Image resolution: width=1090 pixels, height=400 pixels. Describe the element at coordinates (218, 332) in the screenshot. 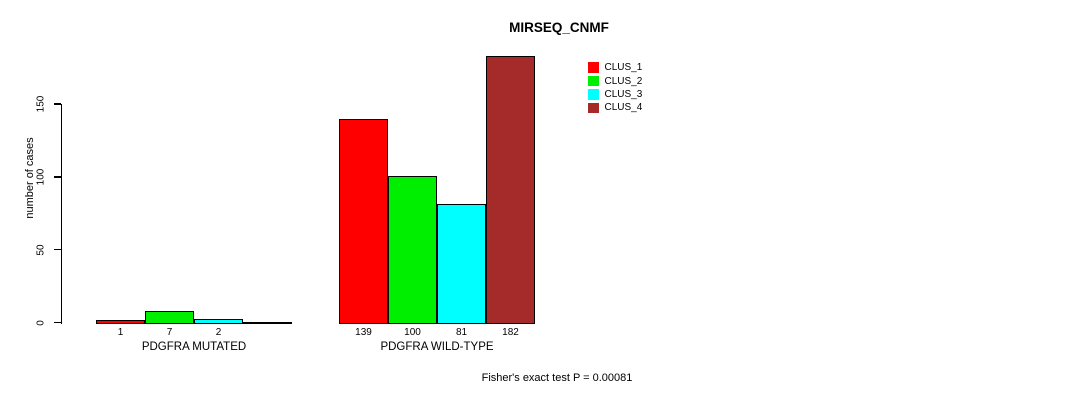

I see `bar-value-label: 2` at that location.